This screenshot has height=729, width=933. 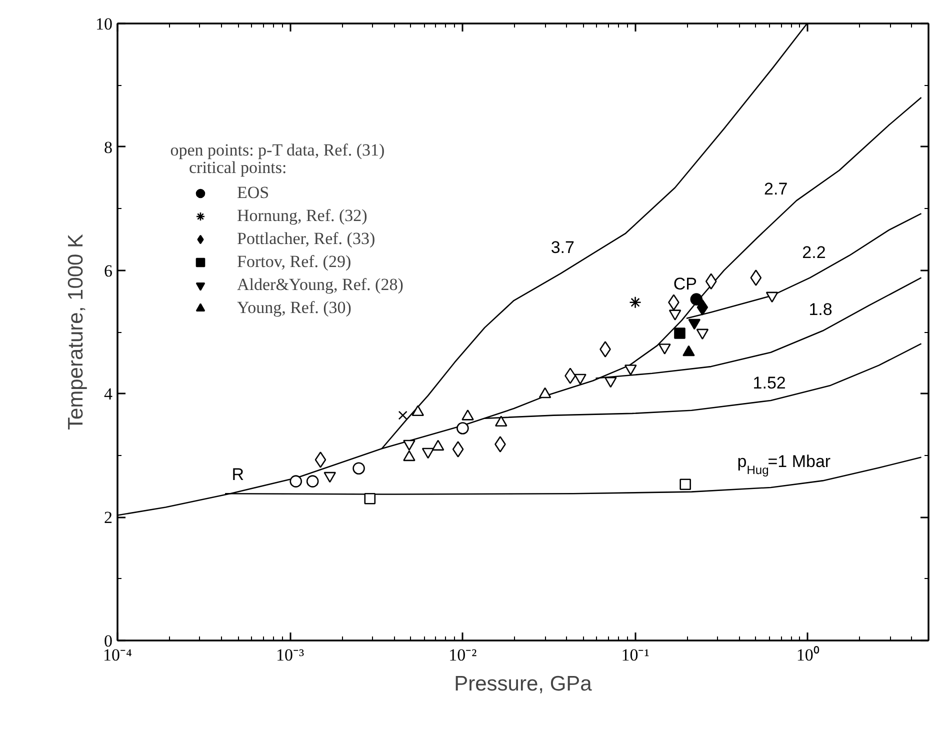 What do you see at coordinates (277, 150) in the screenshot?
I see `annotation: open points: p-T data, Ref. (31)` at bounding box center [277, 150].